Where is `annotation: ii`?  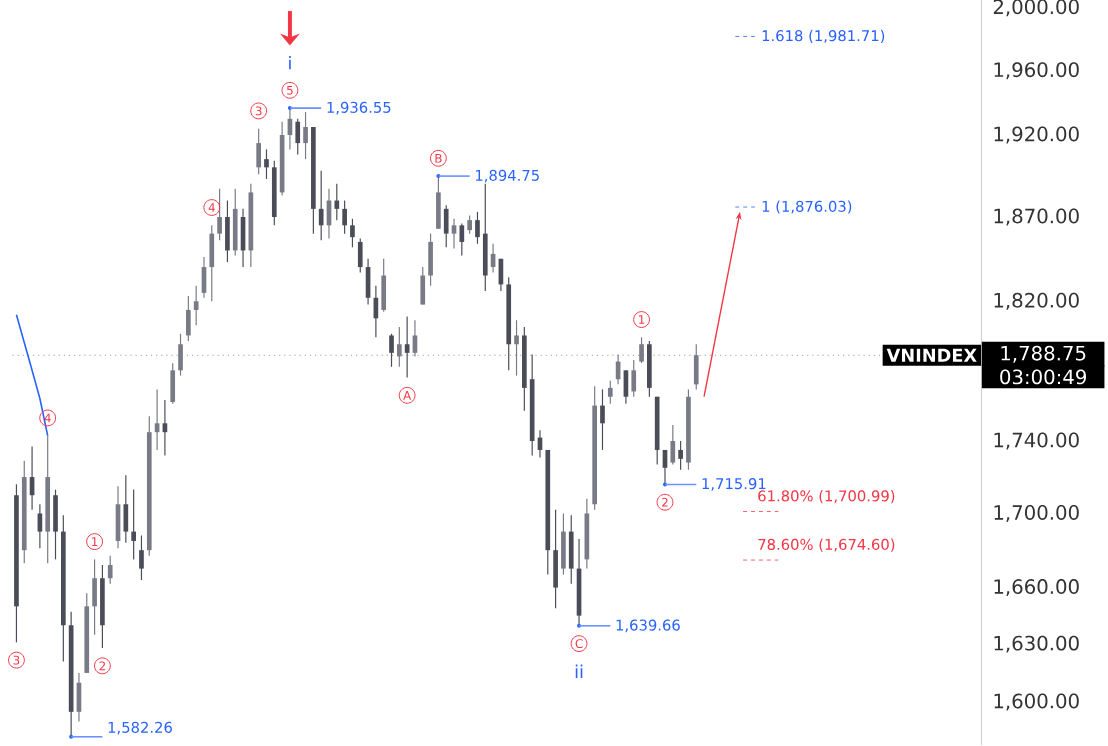 annotation: ii is located at coordinates (579, 671).